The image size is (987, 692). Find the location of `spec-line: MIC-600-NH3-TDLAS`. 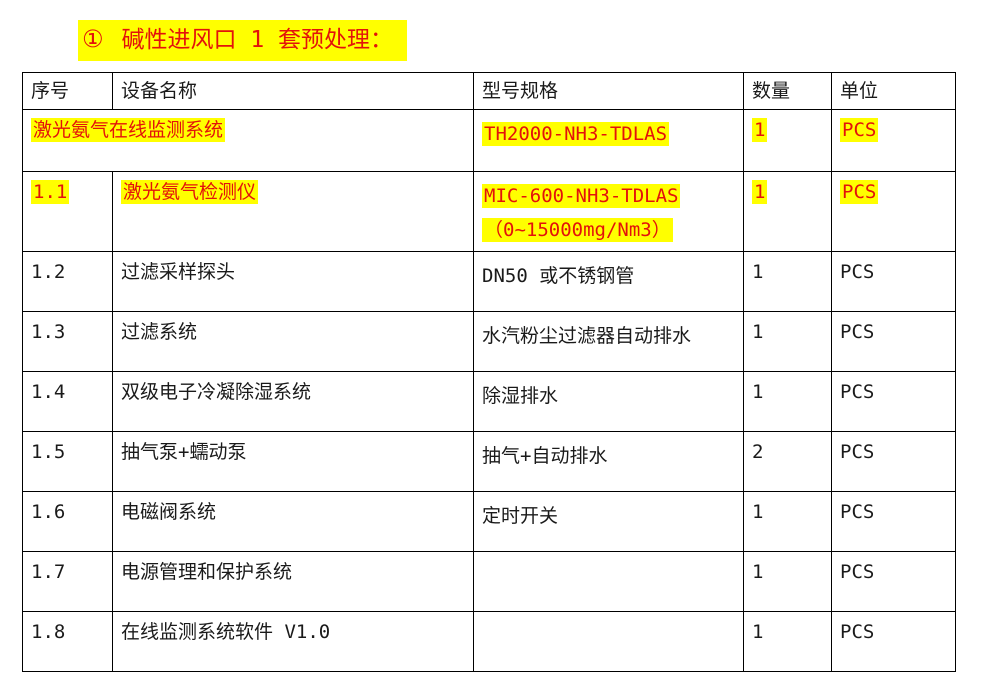

spec-line: MIC-600-NH3-TDLAS is located at coordinates (608, 196).